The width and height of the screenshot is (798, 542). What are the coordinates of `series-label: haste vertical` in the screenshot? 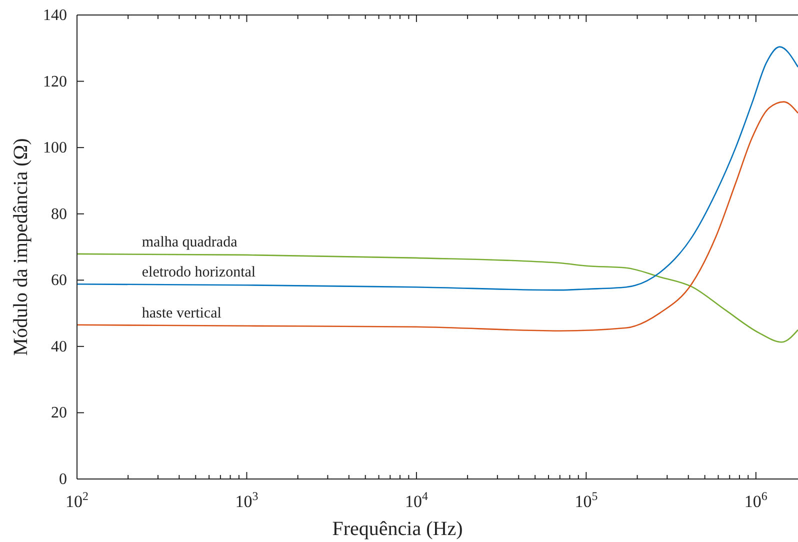 It's located at (182, 313).